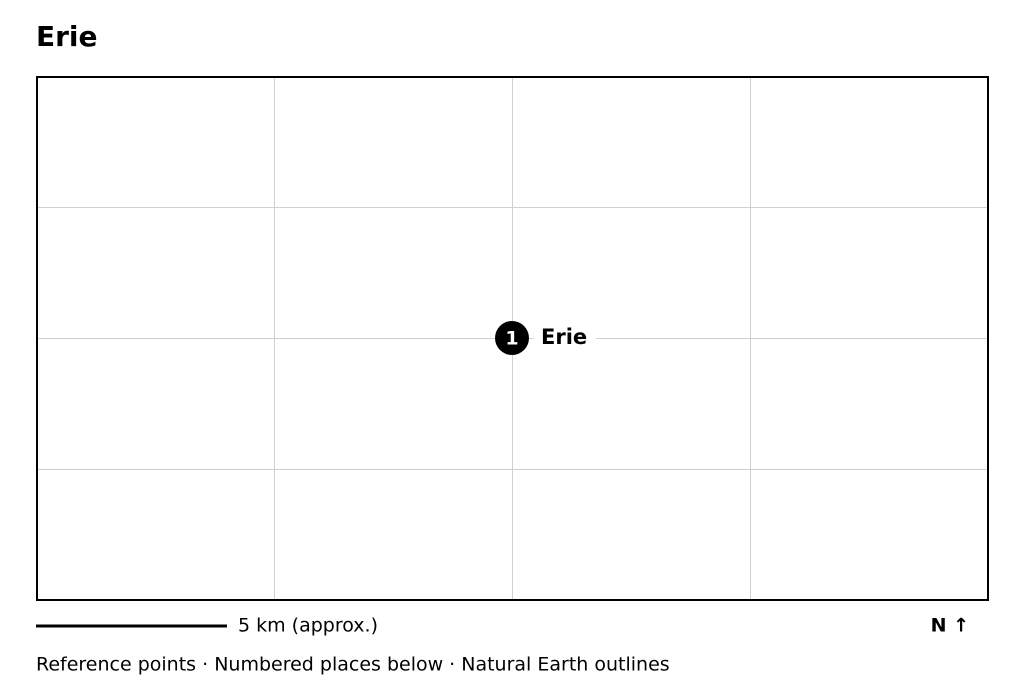 The height and width of the screenshot is (692, 1024). What do you see at coordinates (67, 36) in the screenshot?
I see `map-title: Erie` at bounding box center [67, 36].